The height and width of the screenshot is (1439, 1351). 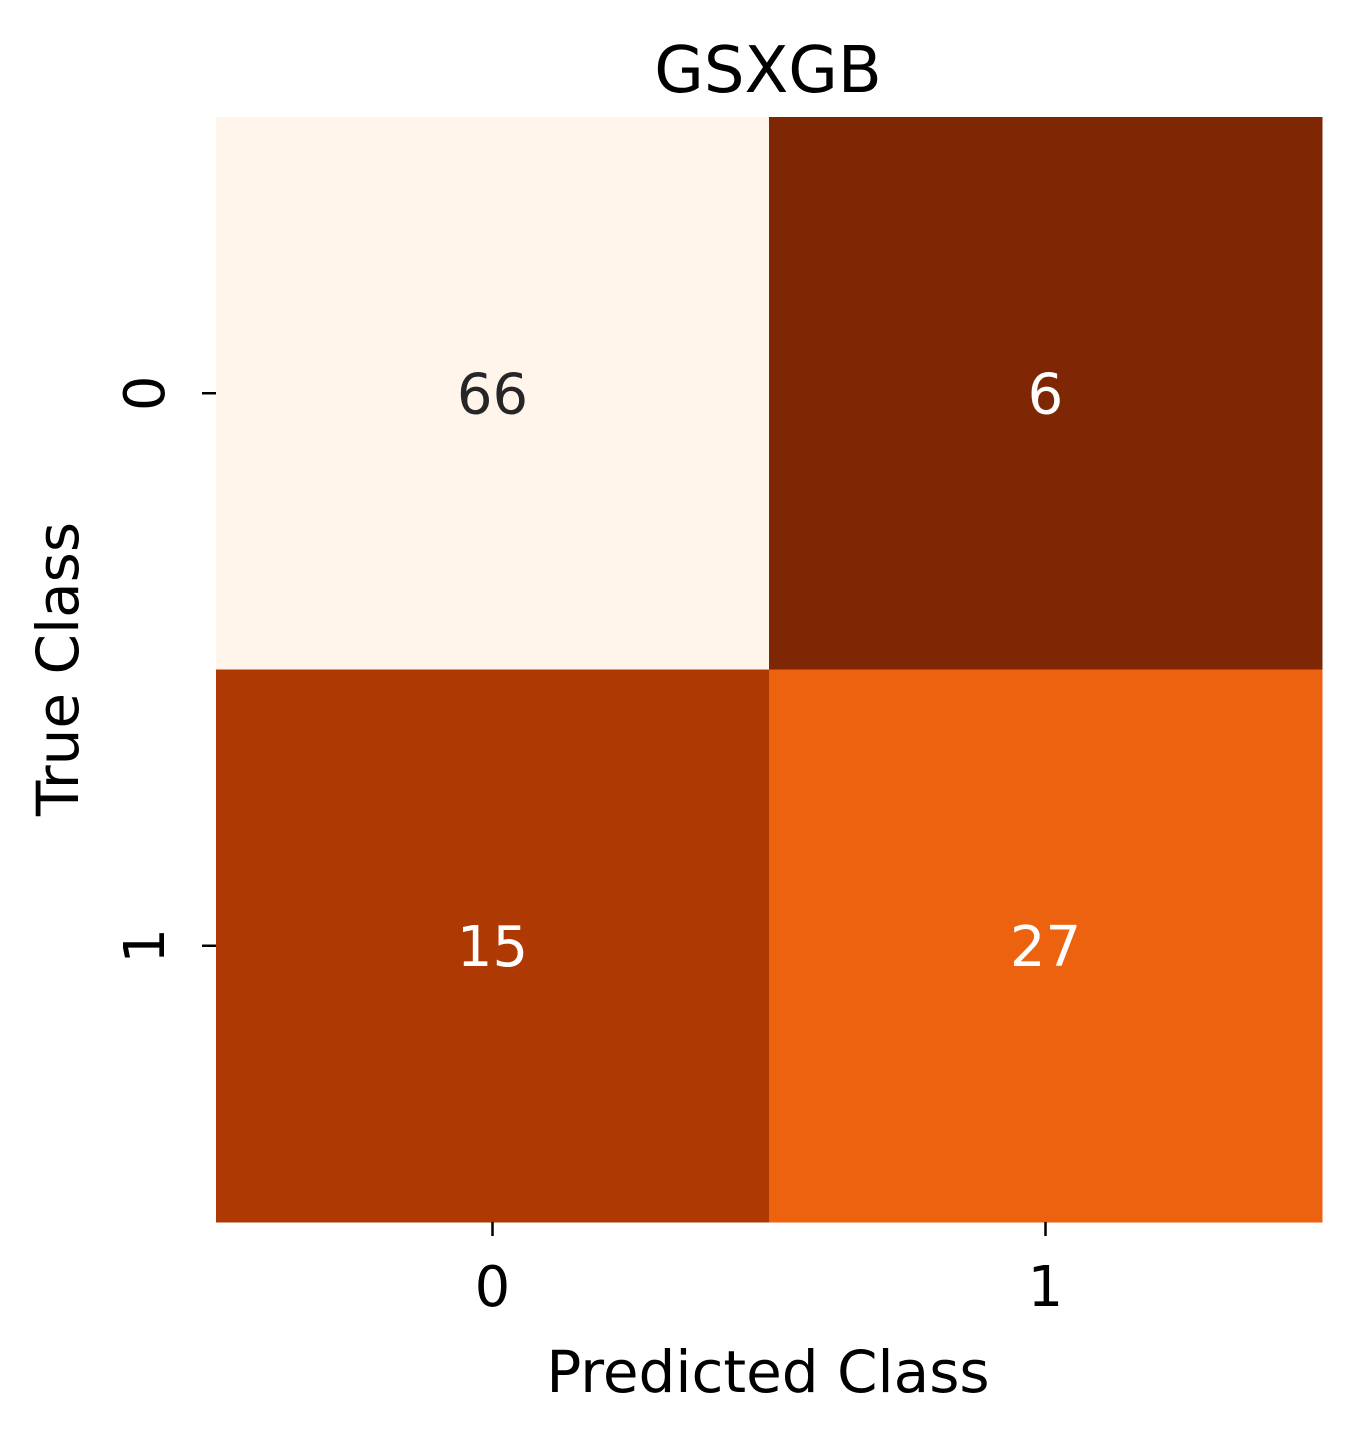 I want to click on y-axis-label: True Class, so click(x=58, y=669).